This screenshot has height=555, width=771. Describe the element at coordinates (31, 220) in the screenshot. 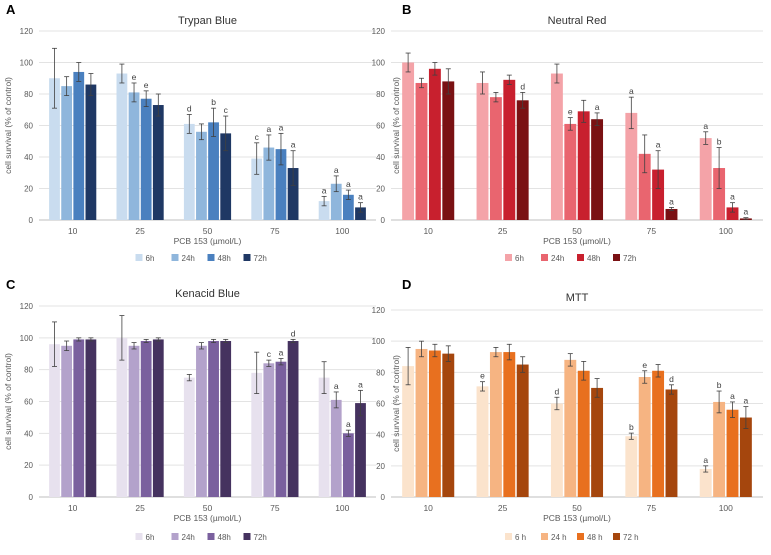

I see `y-tick-label: 0` at that location.